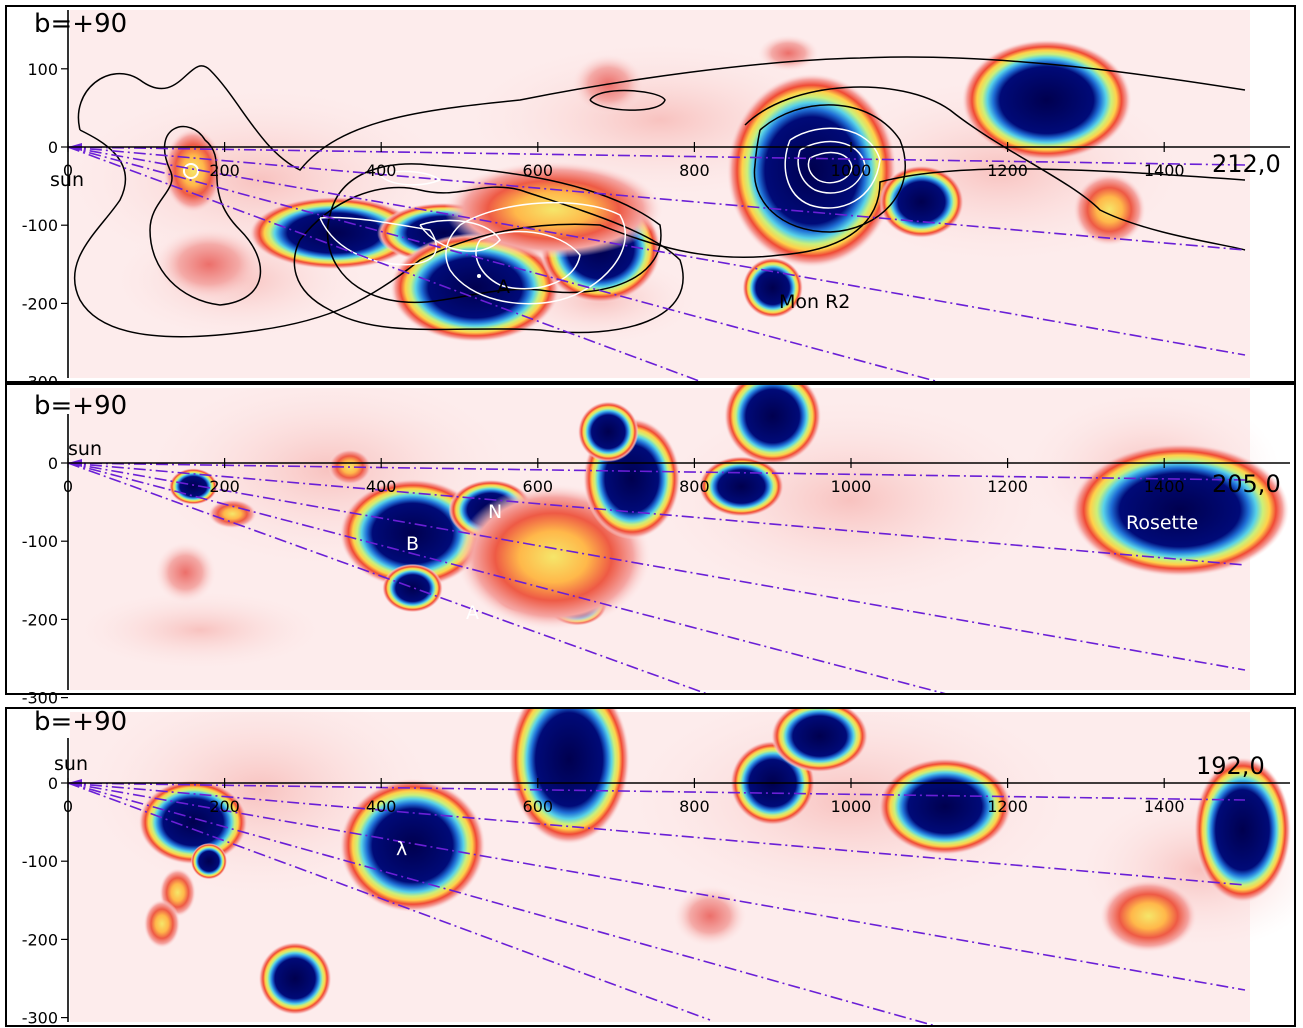 This screenshot has width=1303, height=1028. Describe the element at coordinates (1162, 523) in the screenshot. I see `cloud-annotation: Rosette` at that location.